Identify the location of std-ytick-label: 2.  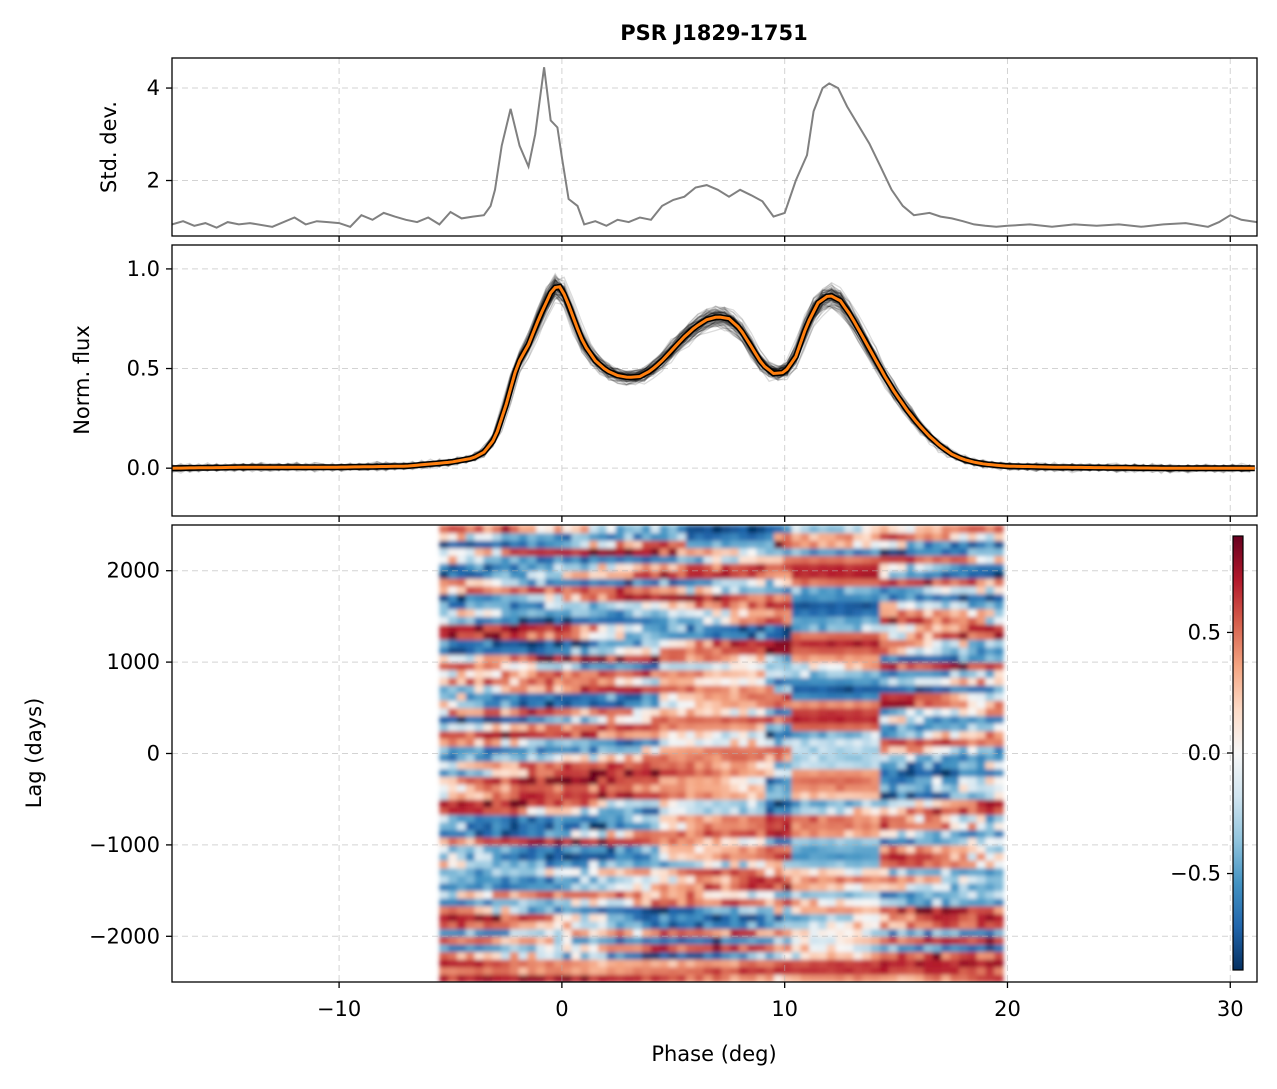
(153, 181).